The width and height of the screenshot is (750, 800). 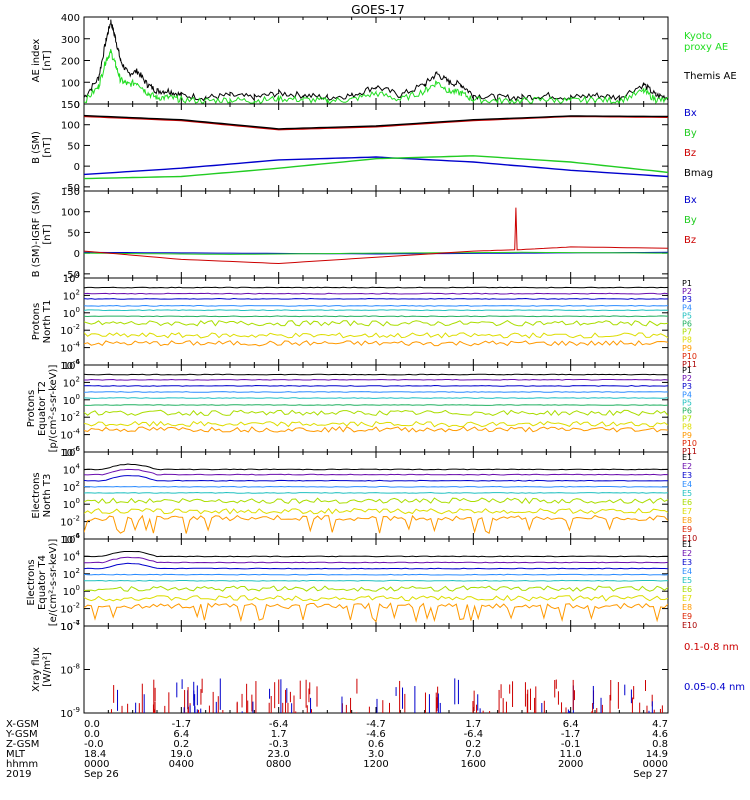 I want to click on footer-row-label: X-GSM, so click(x=22, y=724).